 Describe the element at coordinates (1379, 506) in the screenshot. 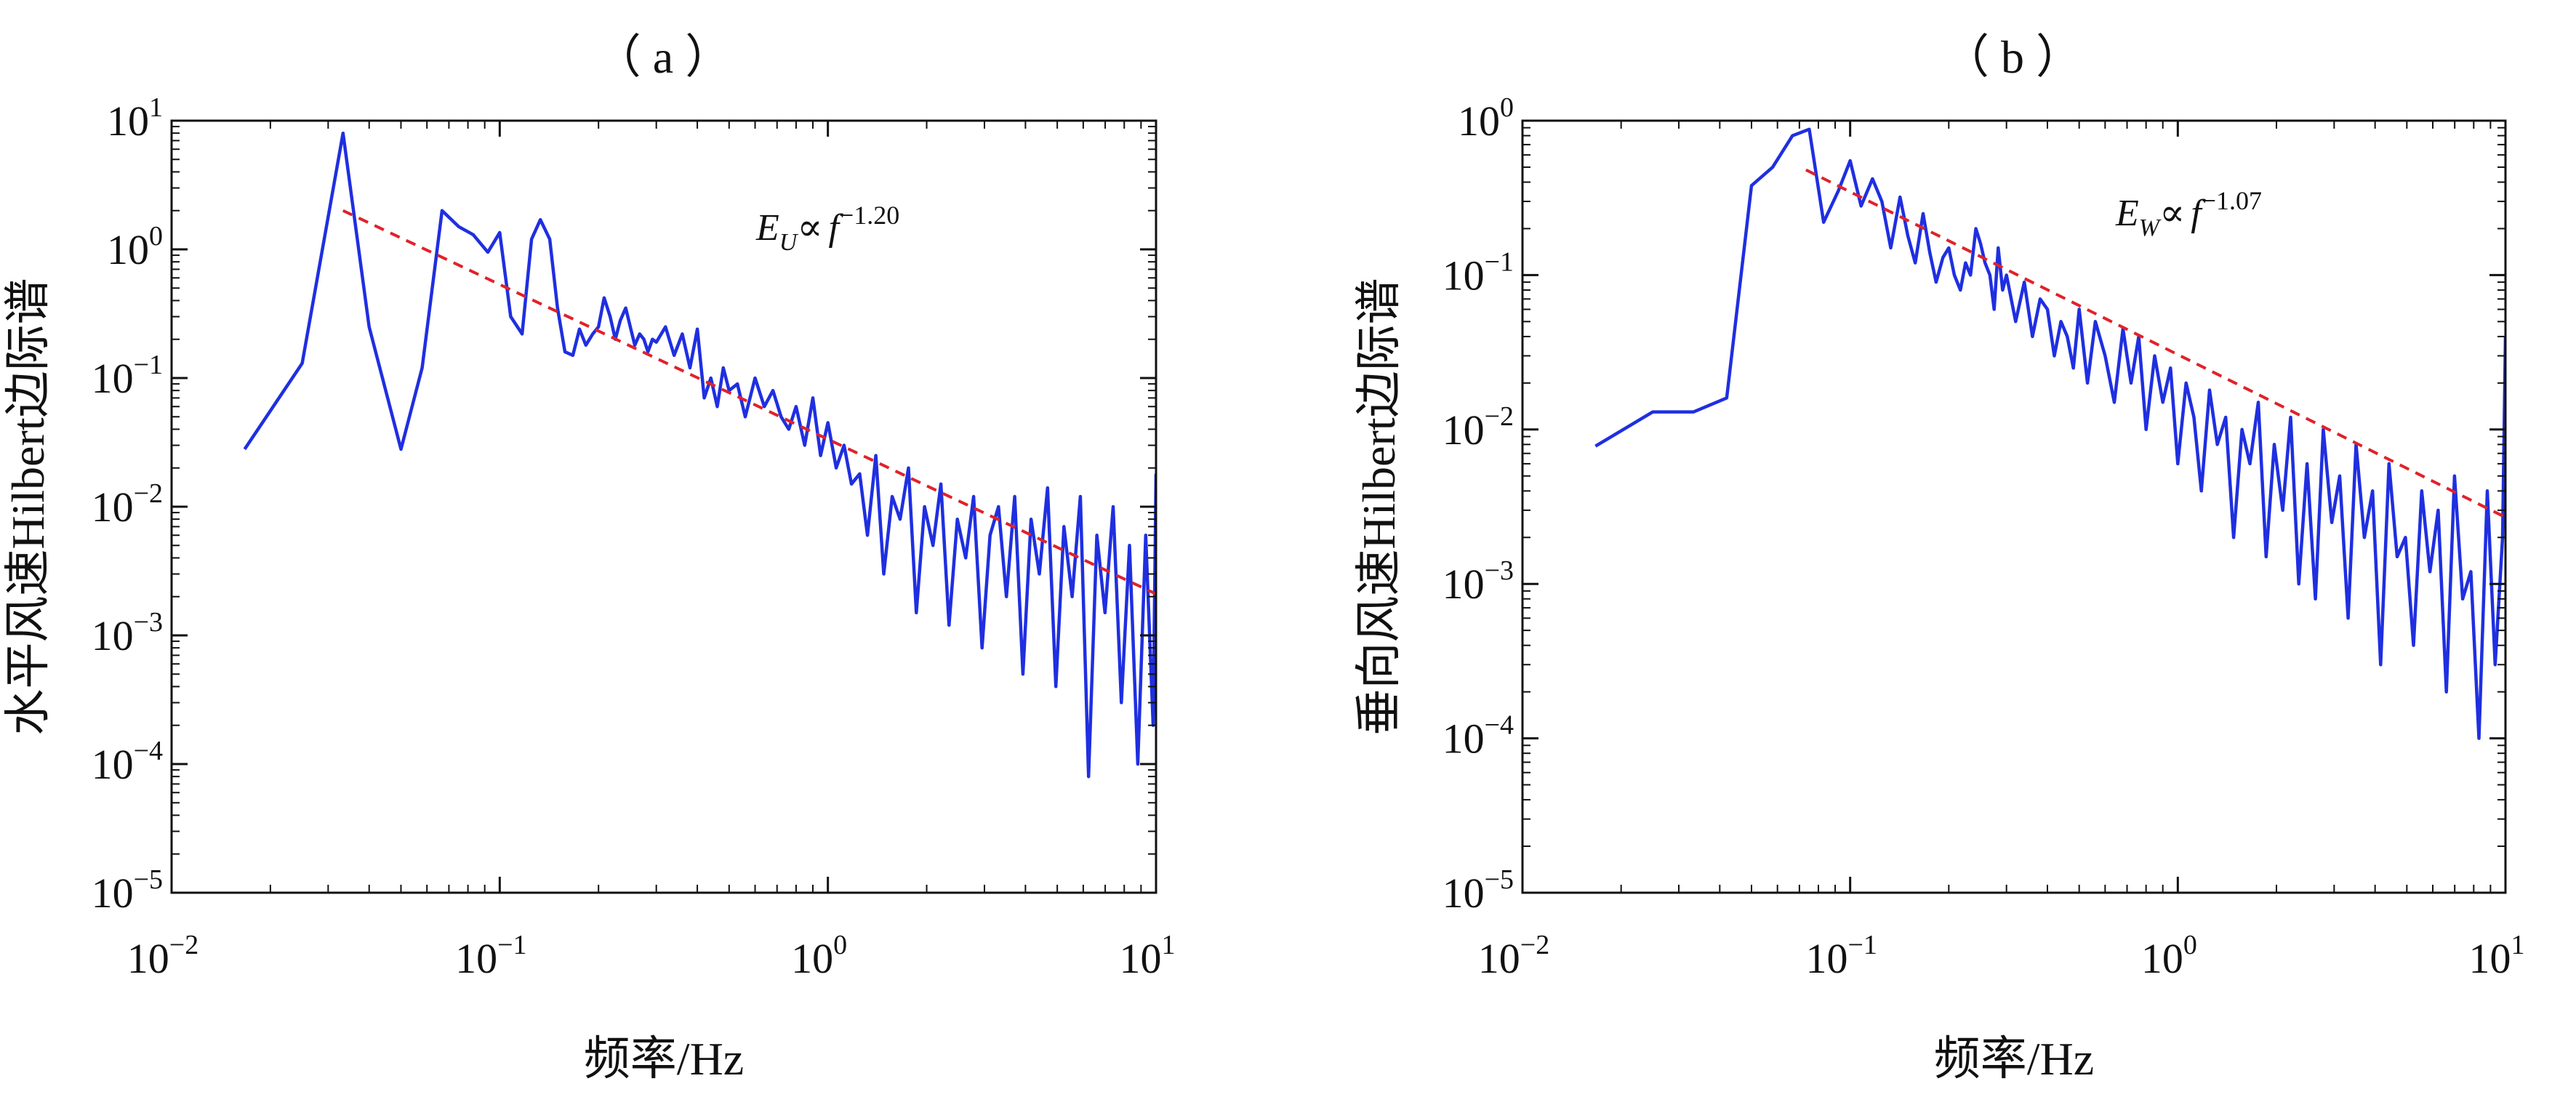

I see `y-axis-label: 垂向风速Hilbert边际谱` at that location.